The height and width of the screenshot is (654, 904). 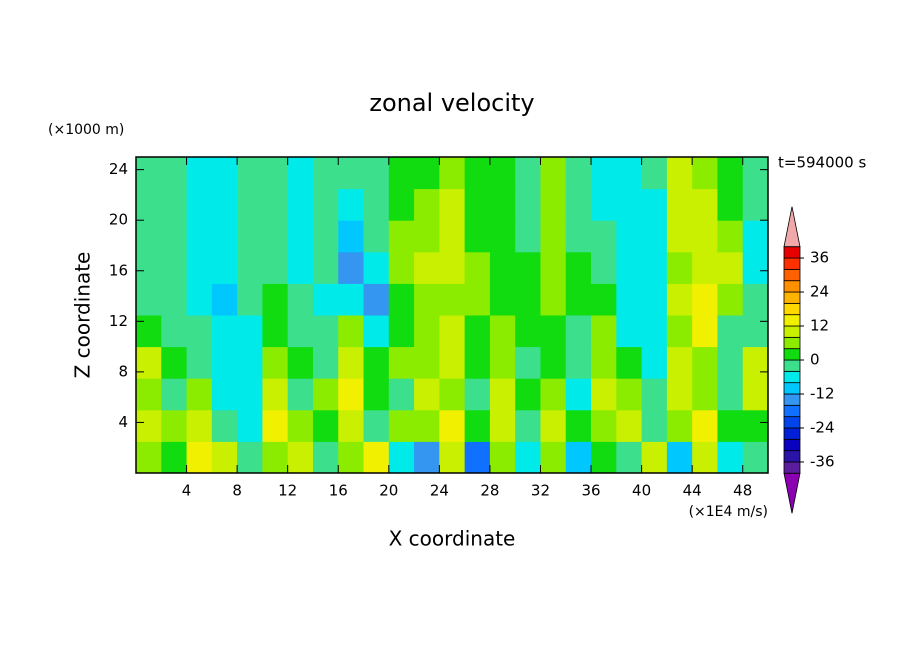 What do you see at coordinates (822, 163) in the screenshot?
I see `annotation: t=594000 s` at bounding box center [822, 163].